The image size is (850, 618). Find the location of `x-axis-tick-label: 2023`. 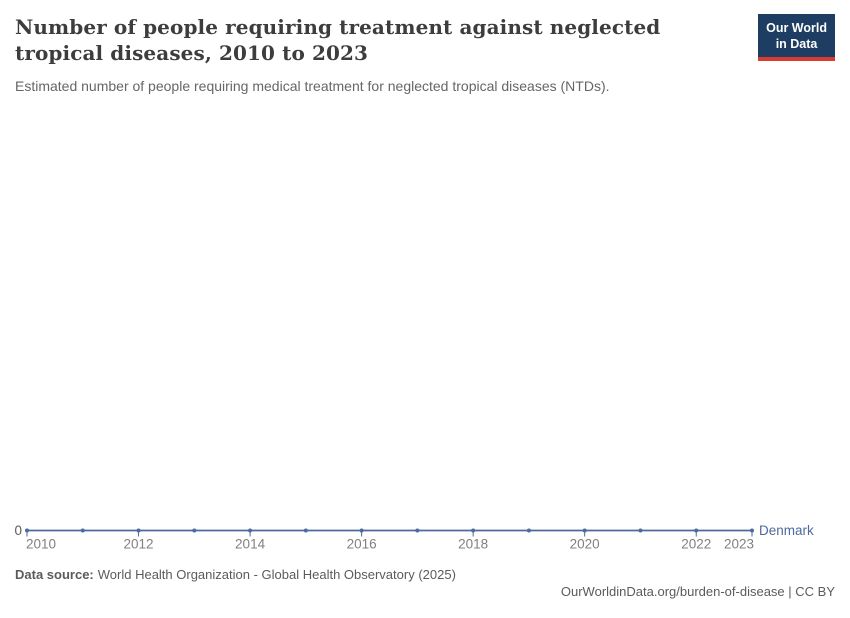

x-axis-tick-label: 2023 is located at coordinates (739, 544).